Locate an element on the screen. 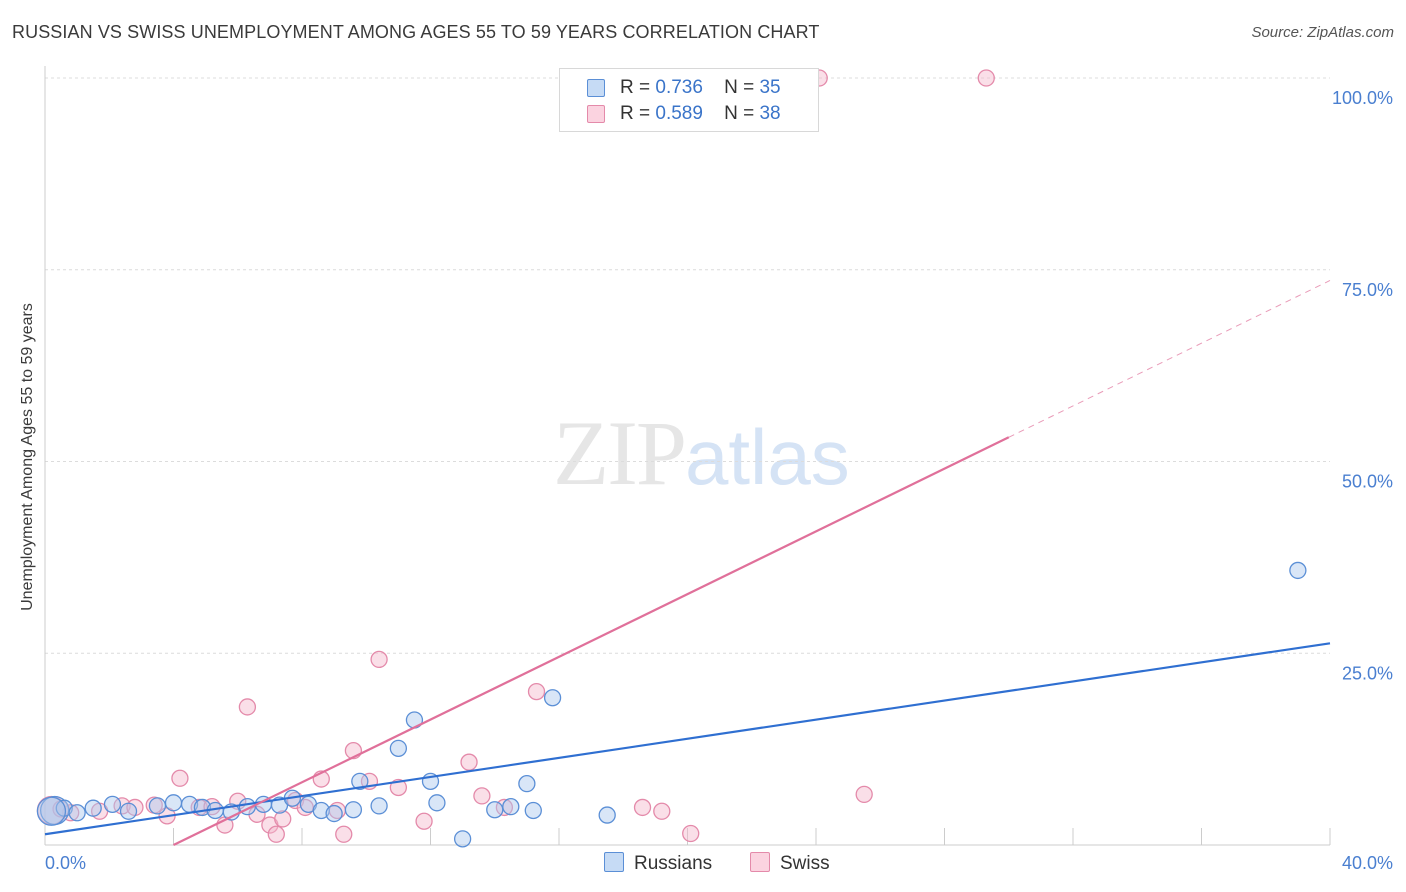  correlation-legend: R = 0.736 N = 35 R = 0.589 N = 38 is located at coordinates (689, 100).